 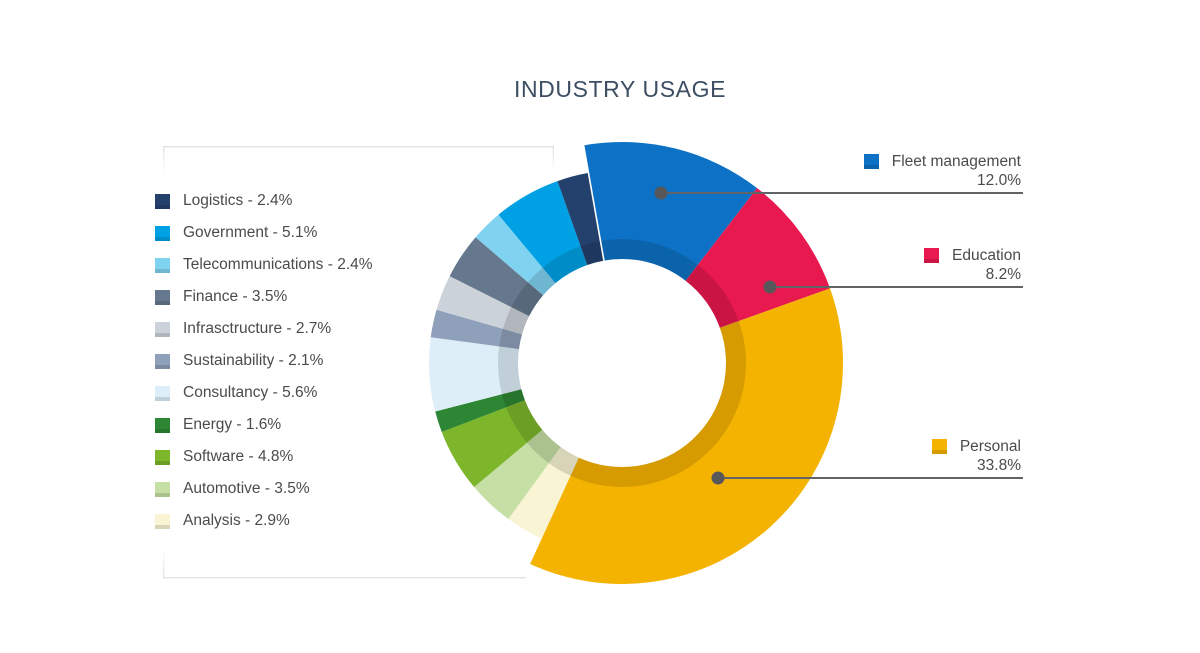 What do you see at coordinates (758, 258) in the screenshot?
I see `donut-slice-education` at bounding box center [758, 258].